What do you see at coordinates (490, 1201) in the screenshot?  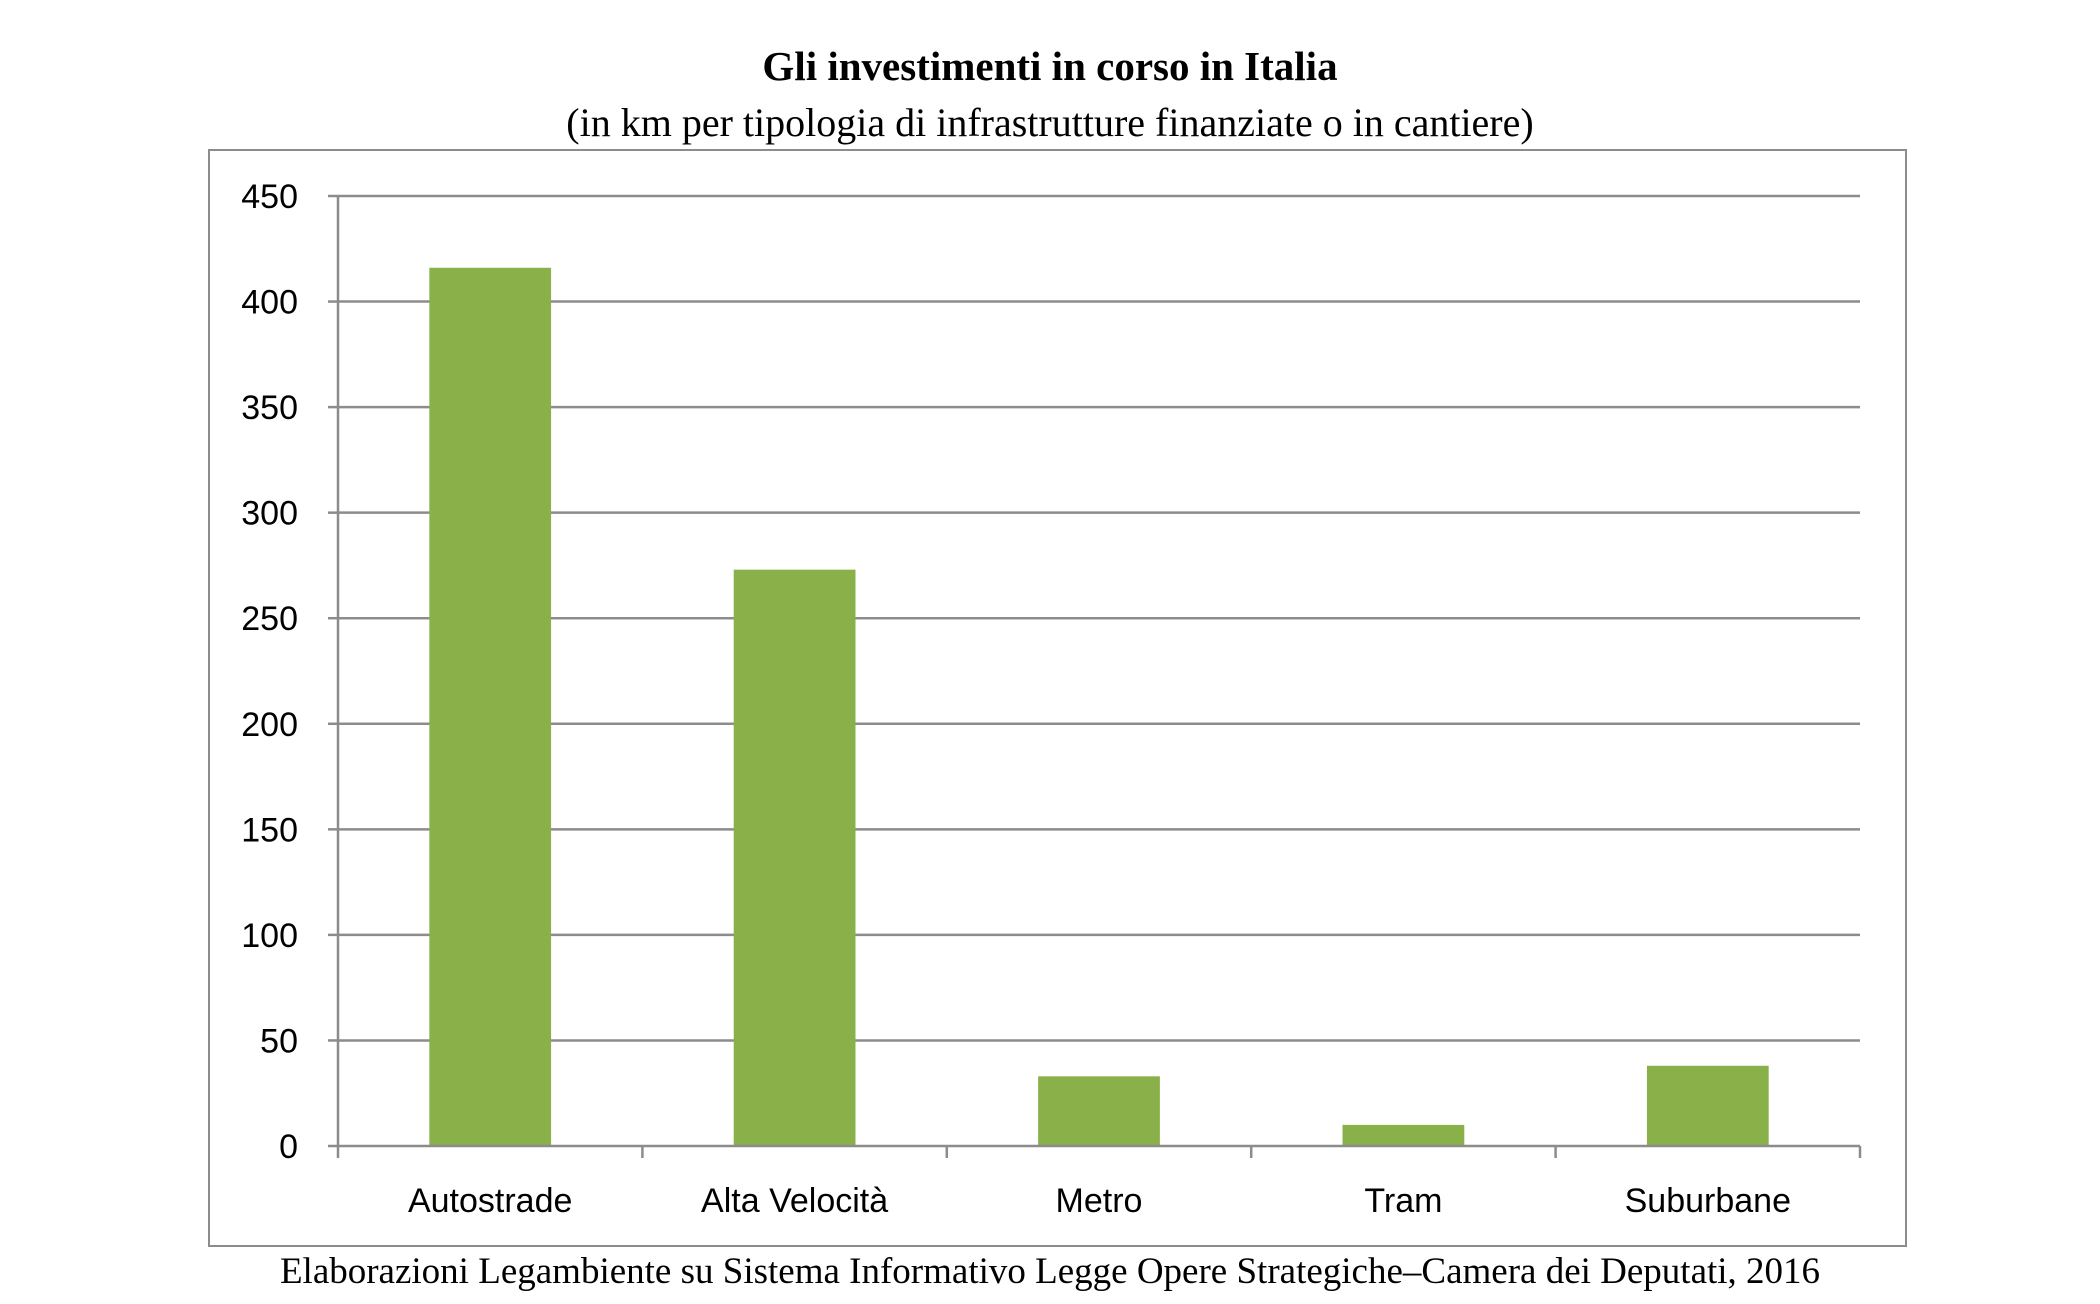 I see `x-tick-label: Autostrade` at bounding box center [490, 1201].